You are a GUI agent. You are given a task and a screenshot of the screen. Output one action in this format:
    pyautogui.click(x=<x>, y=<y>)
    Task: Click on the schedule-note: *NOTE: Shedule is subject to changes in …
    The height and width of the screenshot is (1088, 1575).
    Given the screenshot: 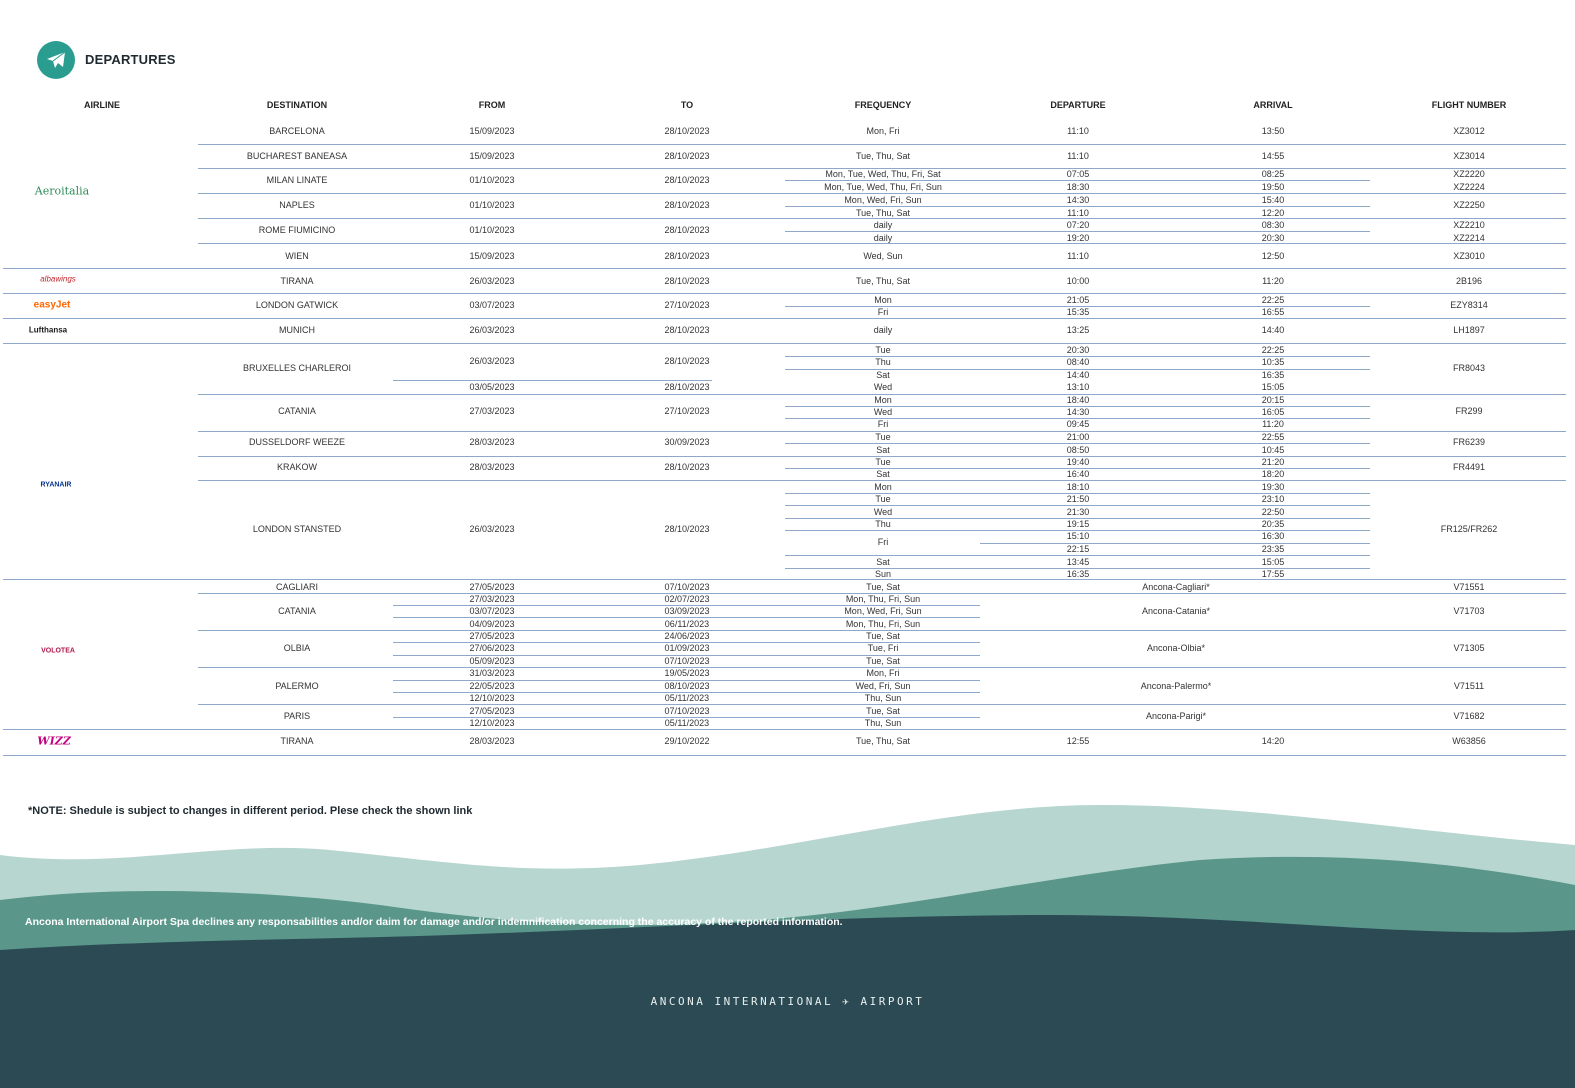 What is the action you would take?
    pyautogui.click(x=250, y=811)
    